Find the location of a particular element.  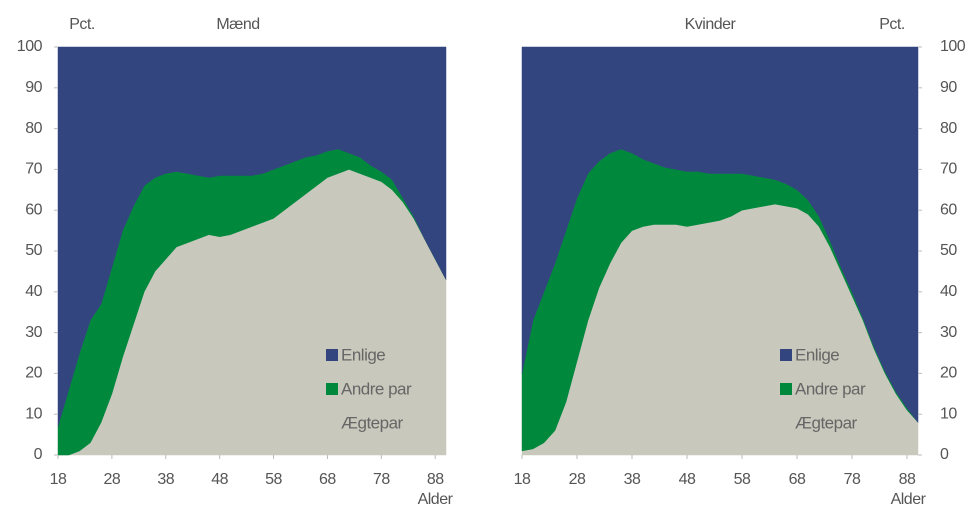

chart-title: Kvinder is located at coordinates (711, 24).